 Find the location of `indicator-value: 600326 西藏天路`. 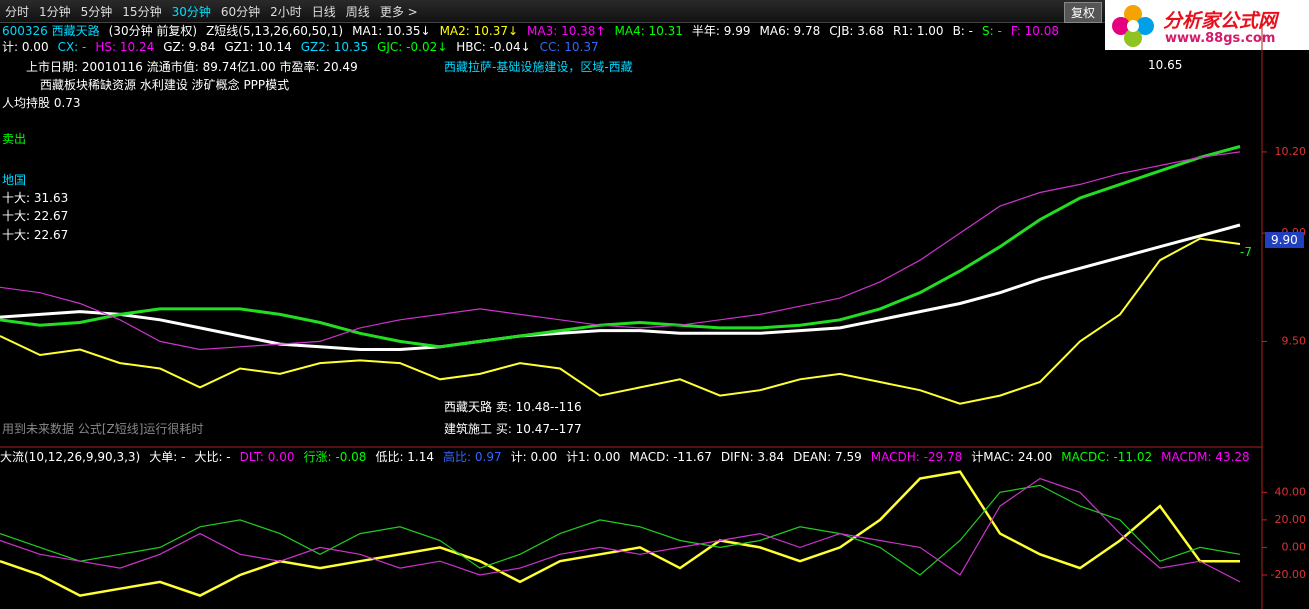

indicator-value: 600326 西藏天路 is located at coordinates (51, 31).